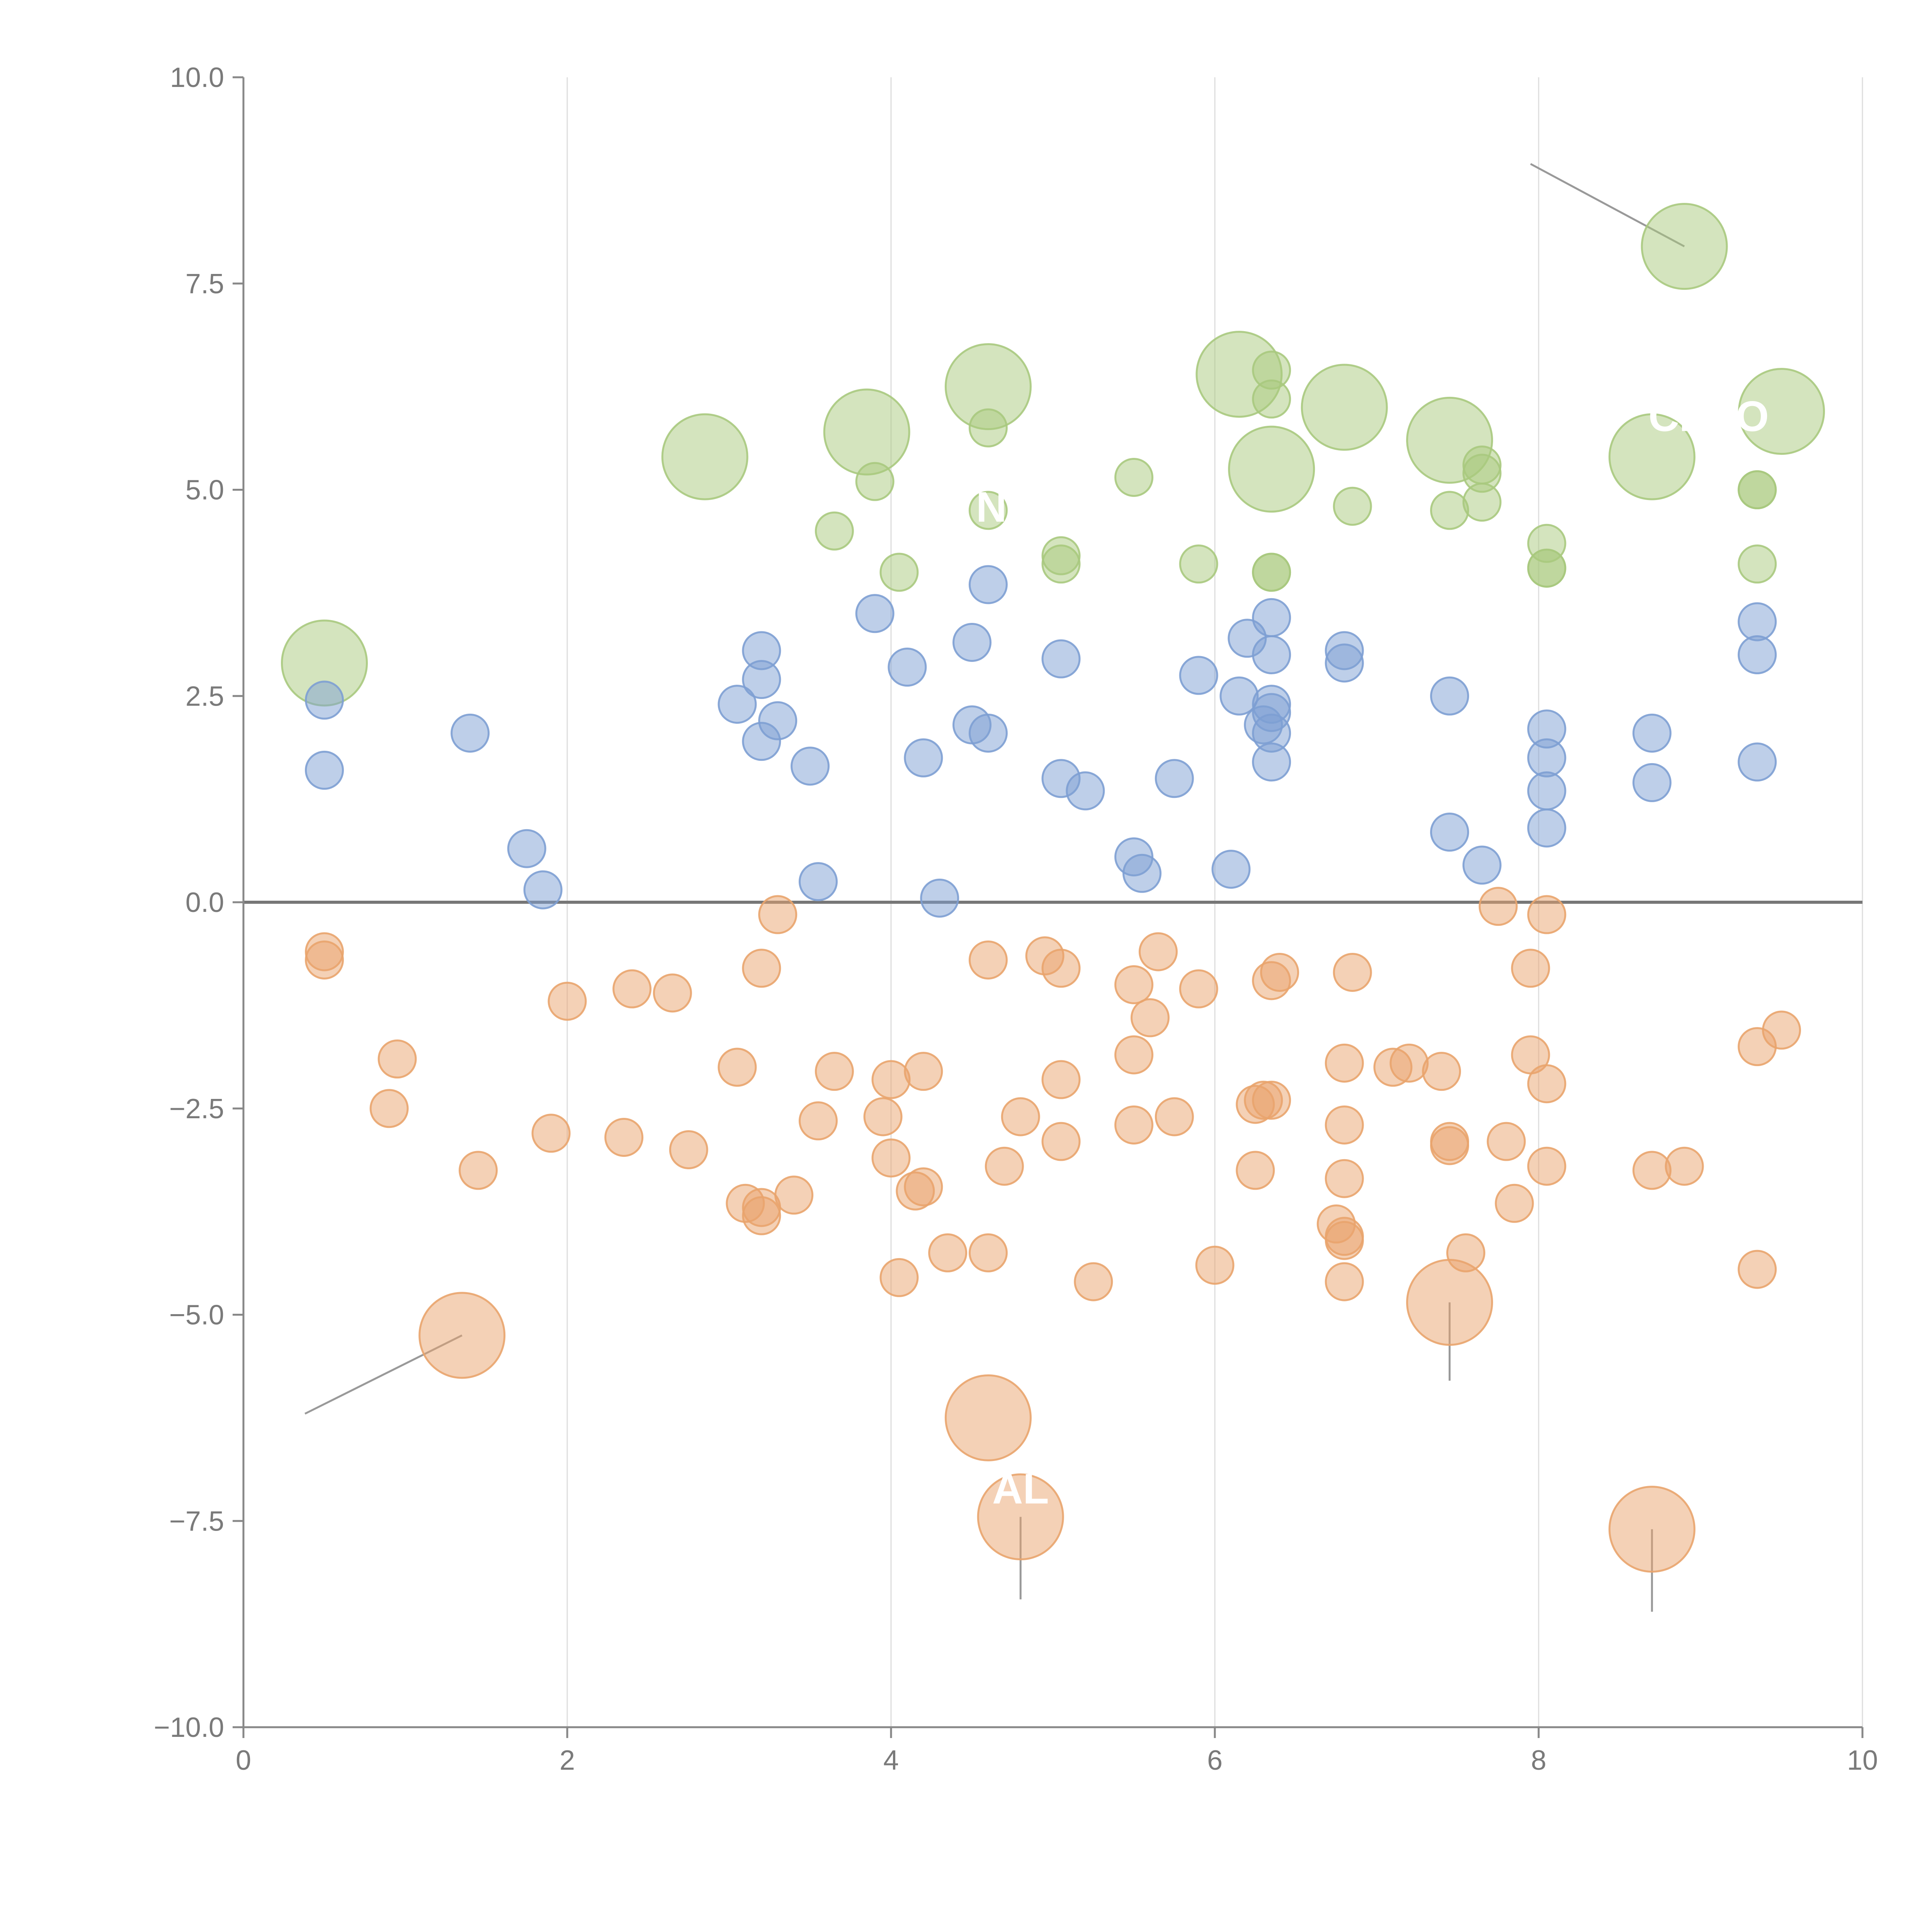 This screenshot has width=1932, height=1932. What do you see at coordinates (244, 1760) in the screenshot?
I see `x-tick-label: 0` at bounding box center [244, 1760].